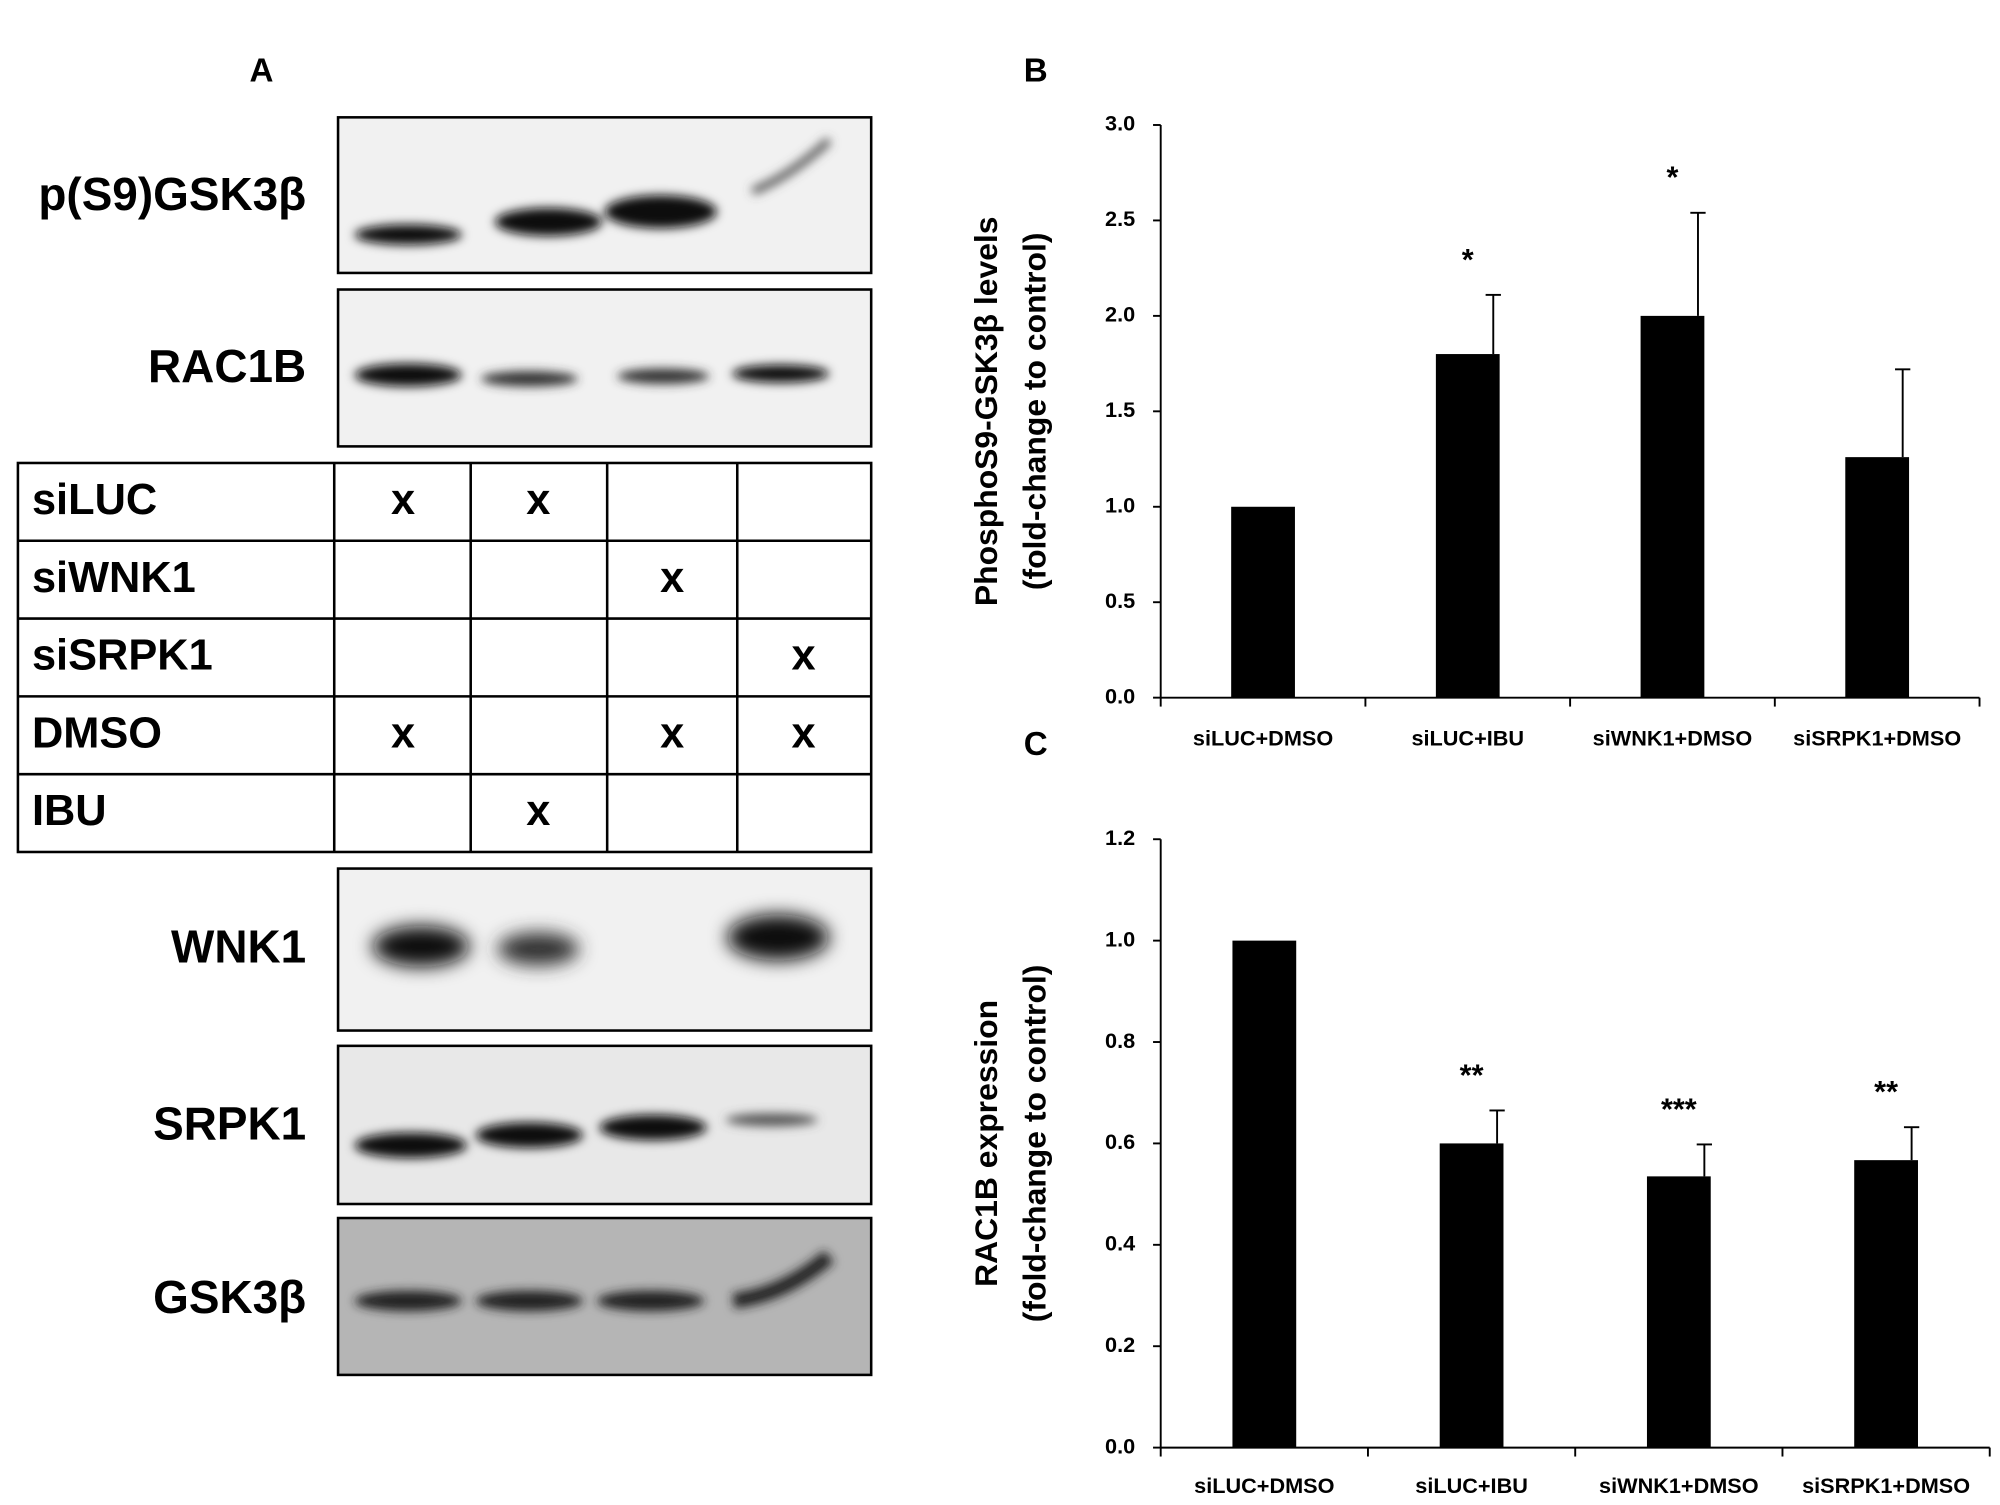 The image size is (2000, 1505). I want to click on condition-table, so click(444, 657).